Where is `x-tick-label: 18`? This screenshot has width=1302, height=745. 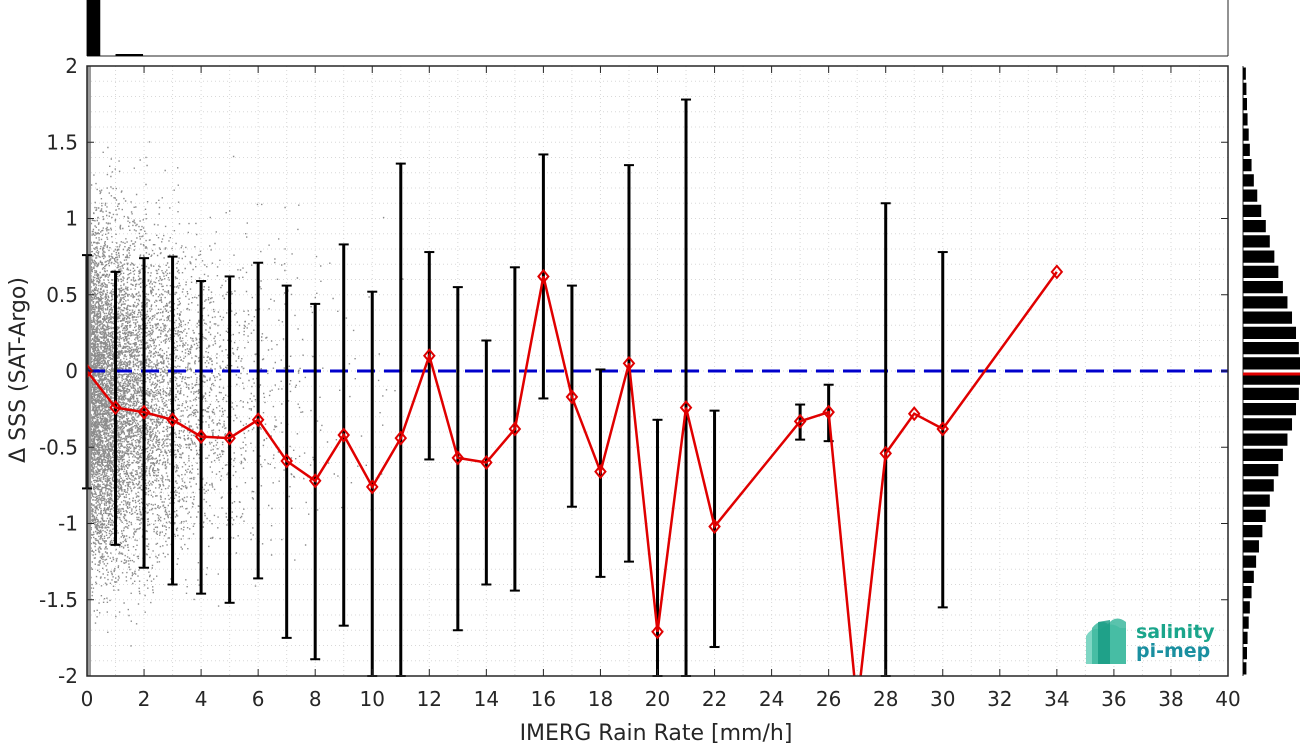
x-tick-label: 18 is located at coordinates (600, 699).